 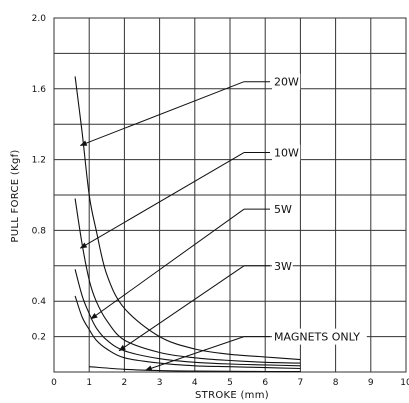 I want to click on series-label-20w: 20W, so click(x=286, y=82).